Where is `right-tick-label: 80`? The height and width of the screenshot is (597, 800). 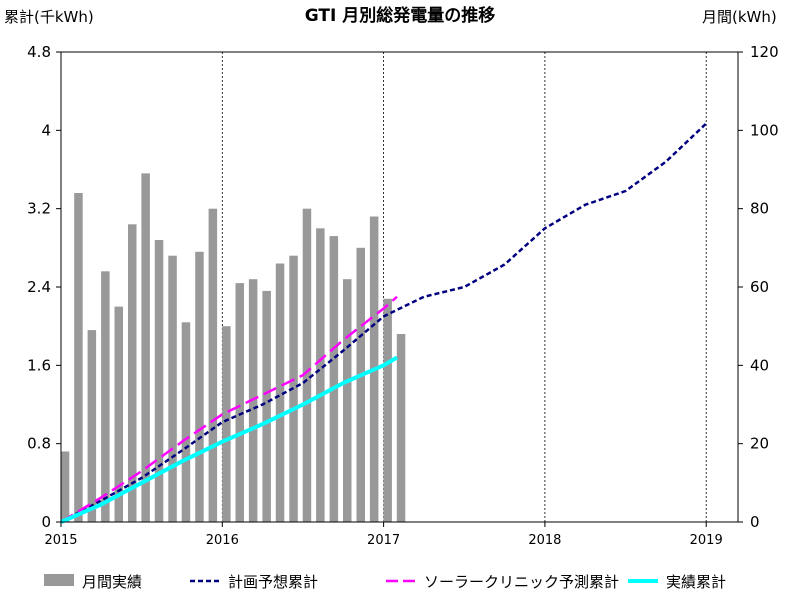 right-tick-label: 80 is located at coordinates (759, 209).